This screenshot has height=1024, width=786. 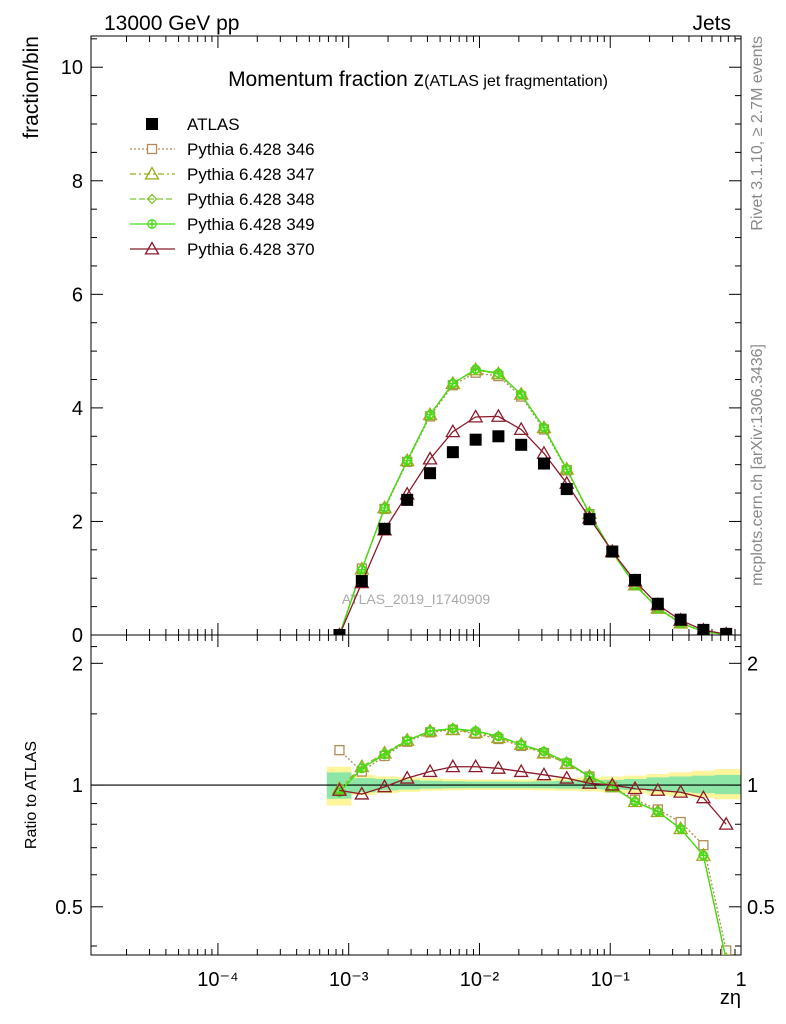 I want to click on y-tick-label-main: 10, so click(x=72, y=68).